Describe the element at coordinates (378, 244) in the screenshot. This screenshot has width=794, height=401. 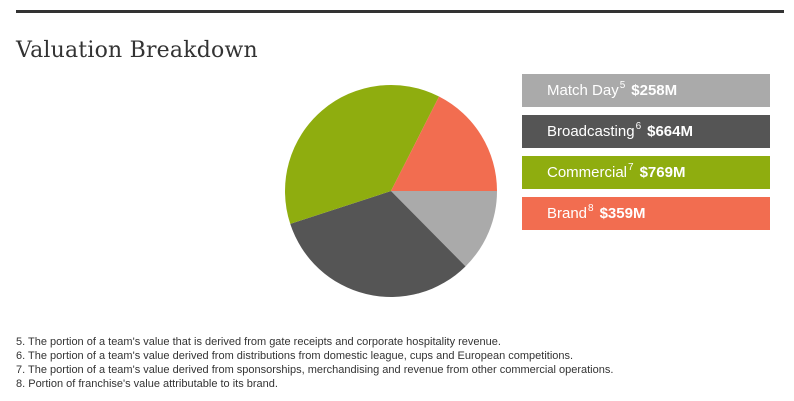
I see `pie-slice-broadcasting` at that location.